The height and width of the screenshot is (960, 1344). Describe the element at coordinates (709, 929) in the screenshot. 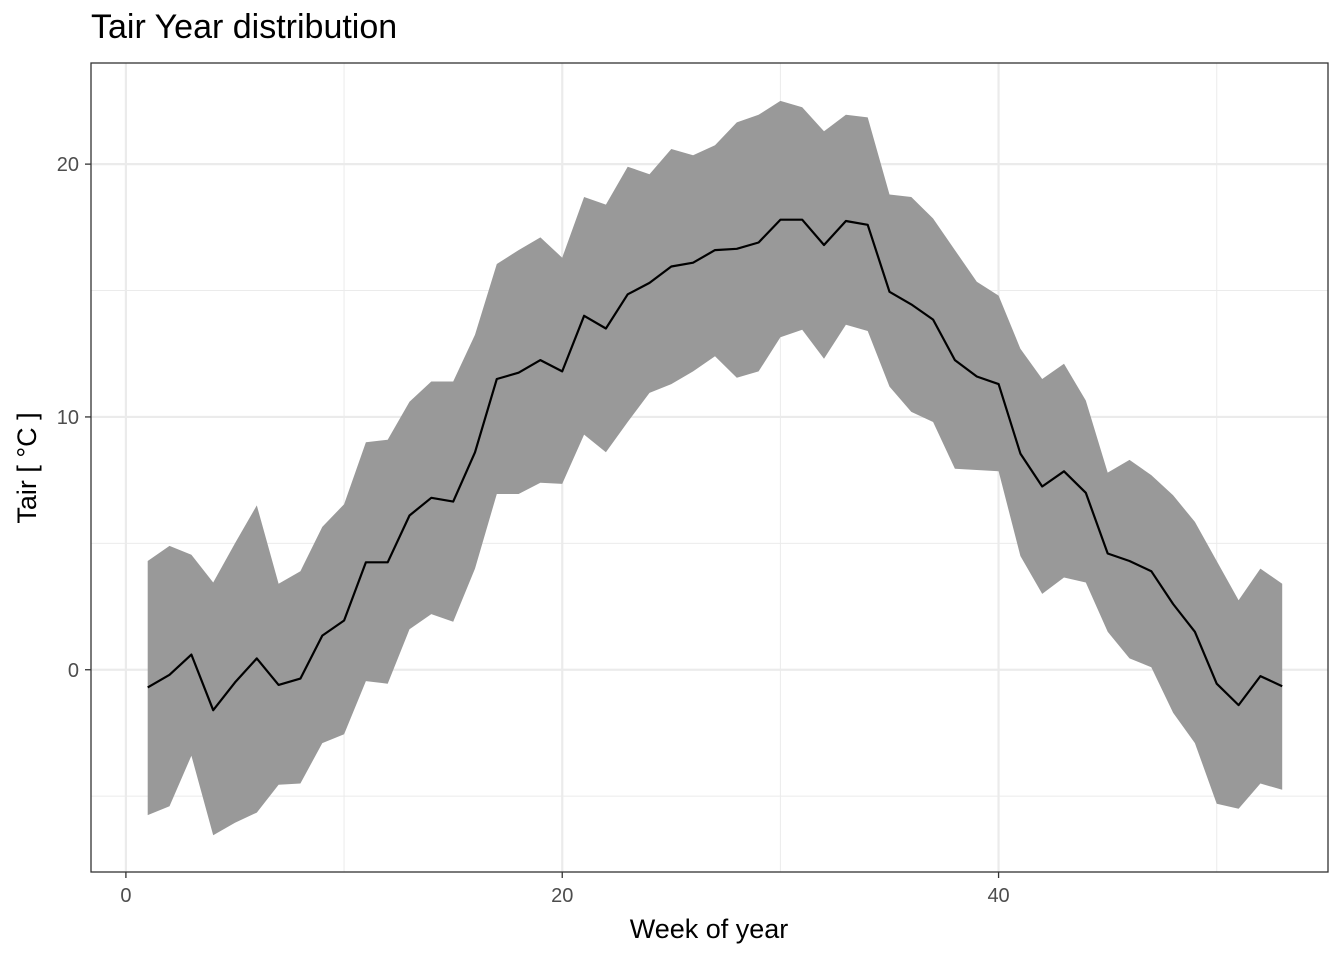

I see `x-axis-title: Week of year` at that location.